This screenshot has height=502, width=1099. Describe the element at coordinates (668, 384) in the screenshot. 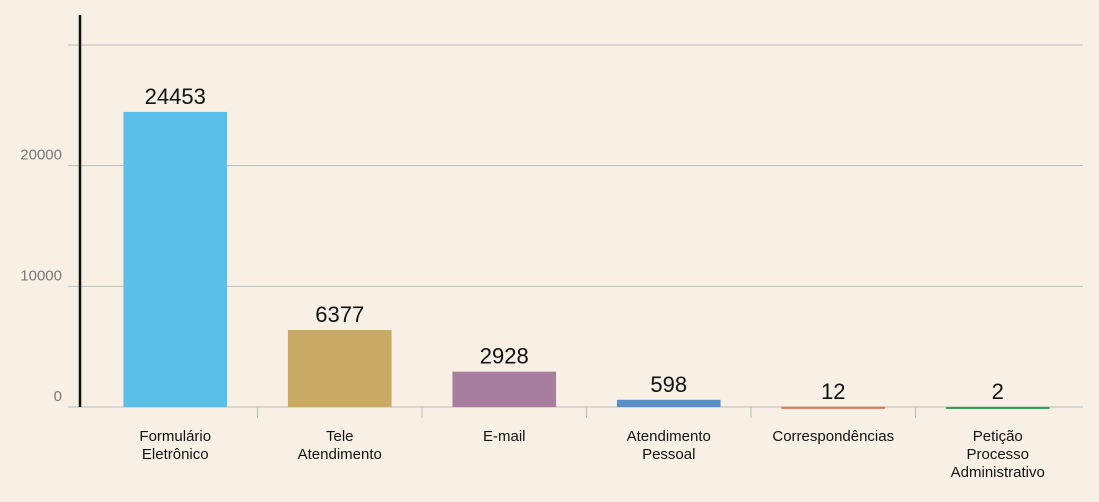

I see `value-label: 598` at that location.